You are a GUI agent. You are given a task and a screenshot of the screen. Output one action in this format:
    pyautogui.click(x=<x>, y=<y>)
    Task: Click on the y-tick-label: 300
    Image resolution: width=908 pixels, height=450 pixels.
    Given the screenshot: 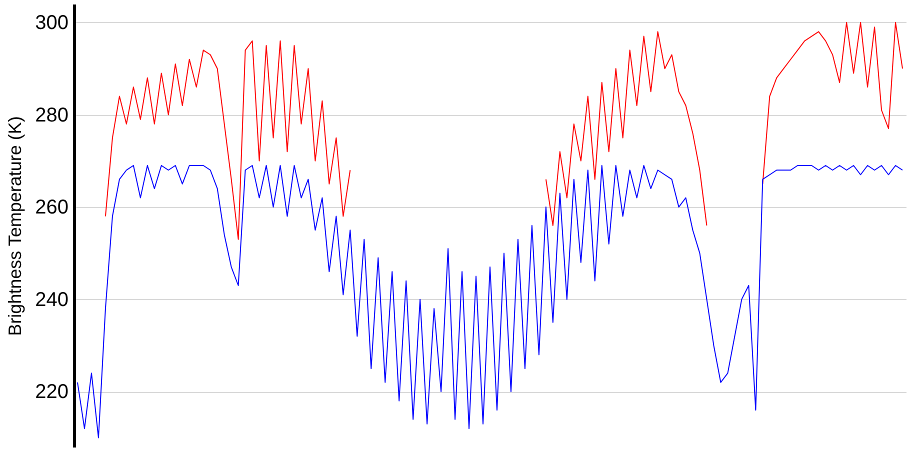 What is the action you would take?
    pyautogui.click(x=51, y=23)
    